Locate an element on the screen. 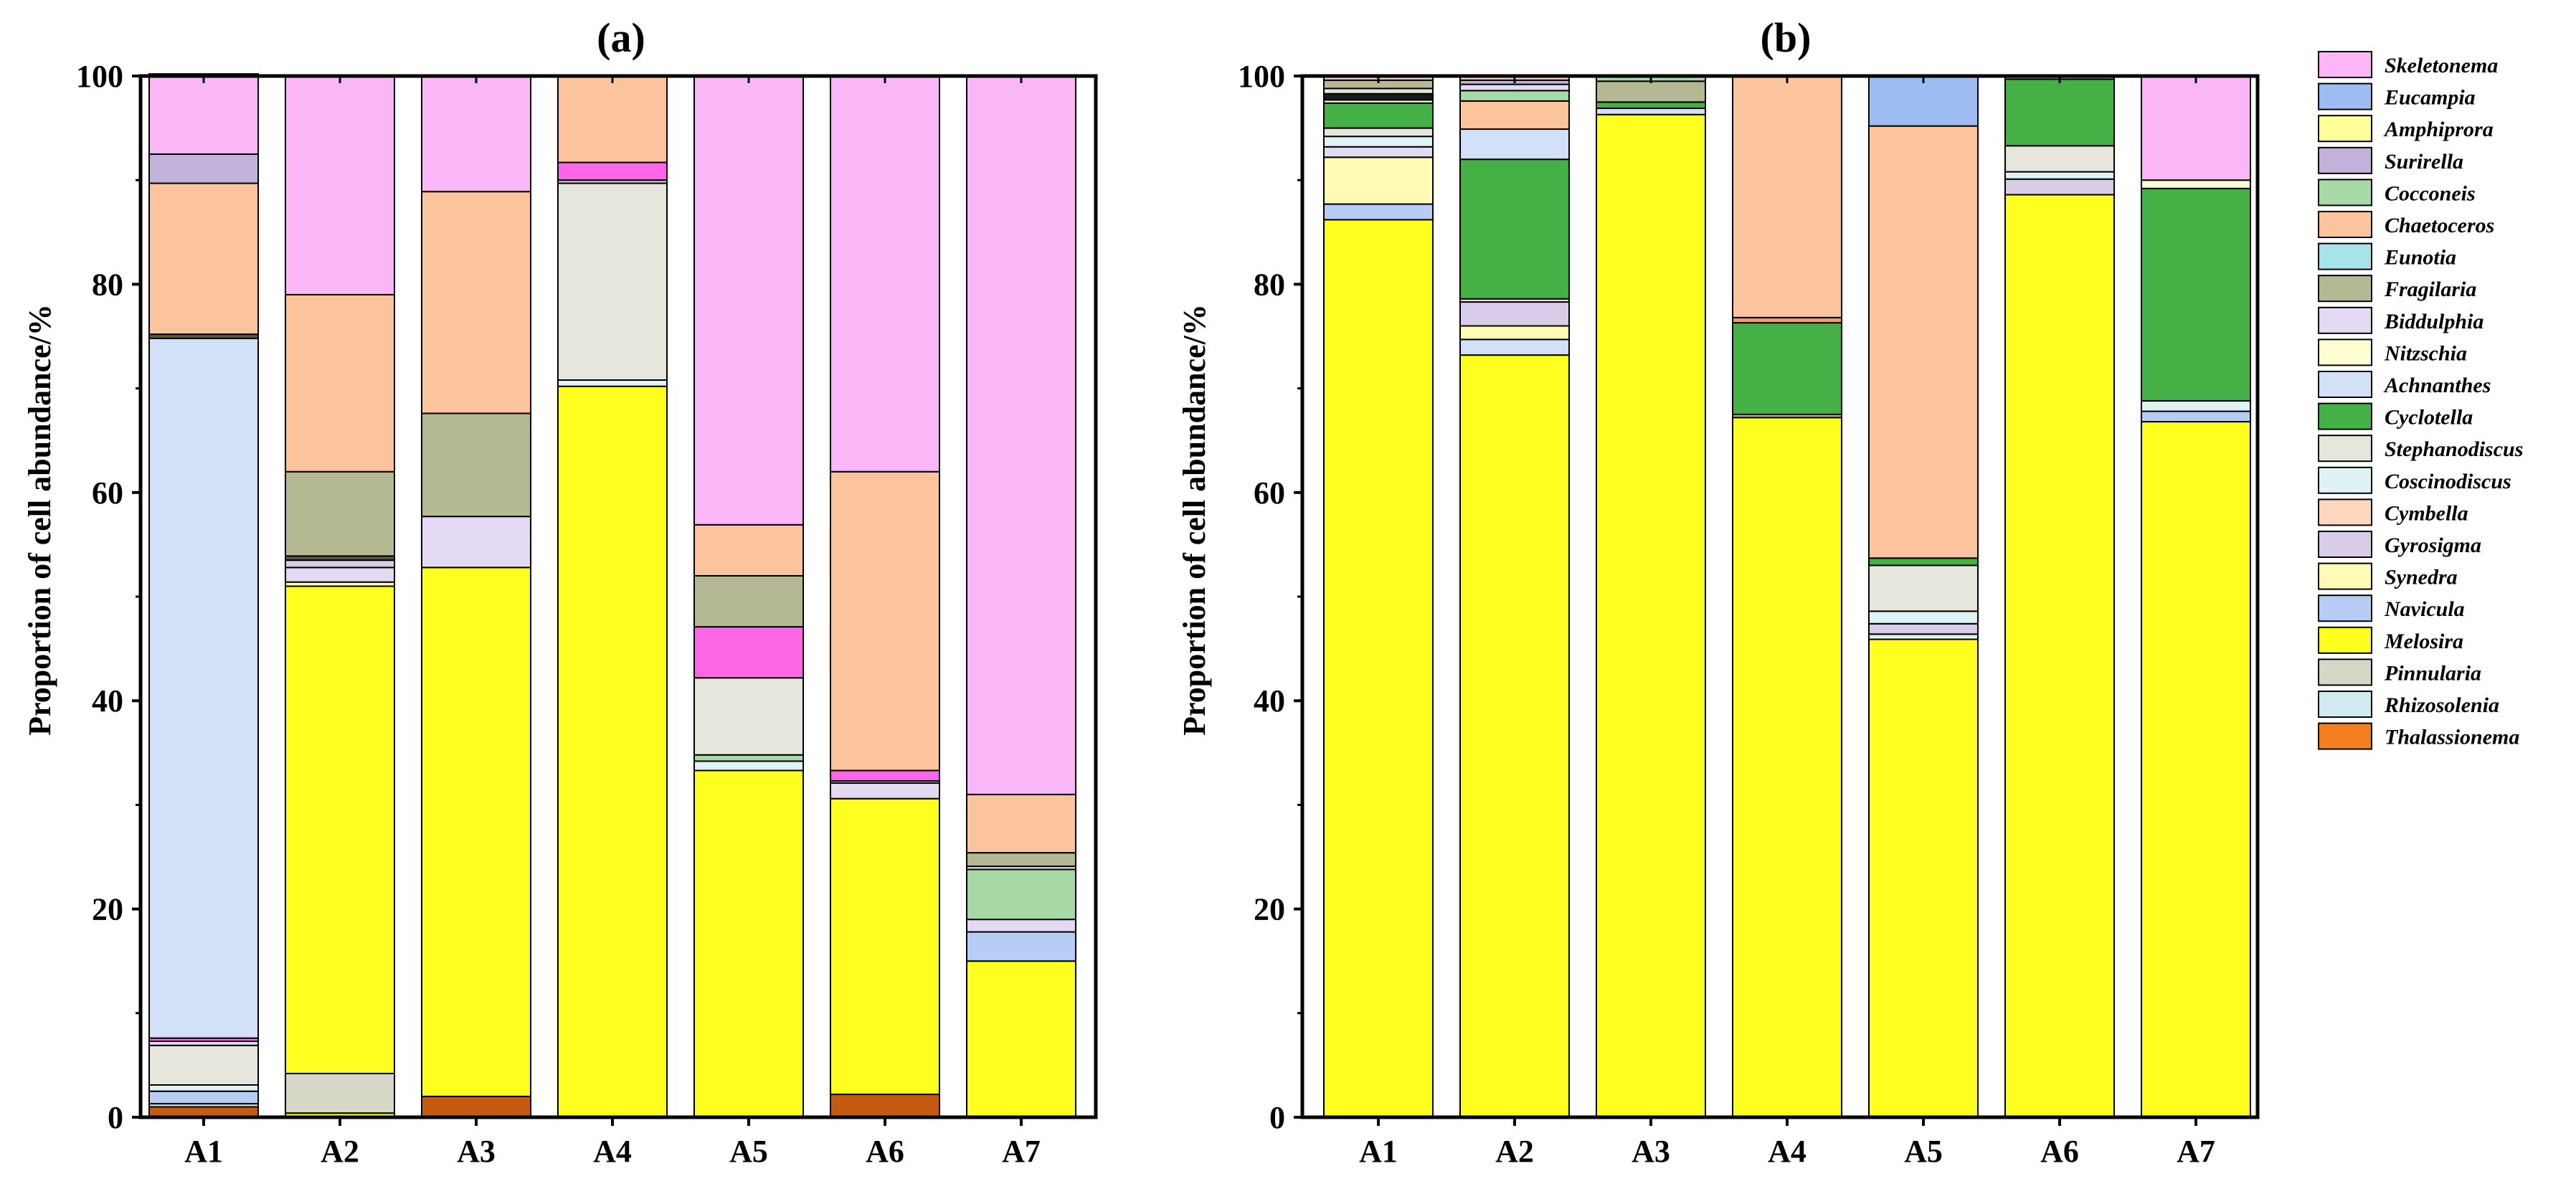 The width and height of the screenshot is (2576, 1199). bar-segment-a1-fragilaria is located at coordinates (1378, 97).